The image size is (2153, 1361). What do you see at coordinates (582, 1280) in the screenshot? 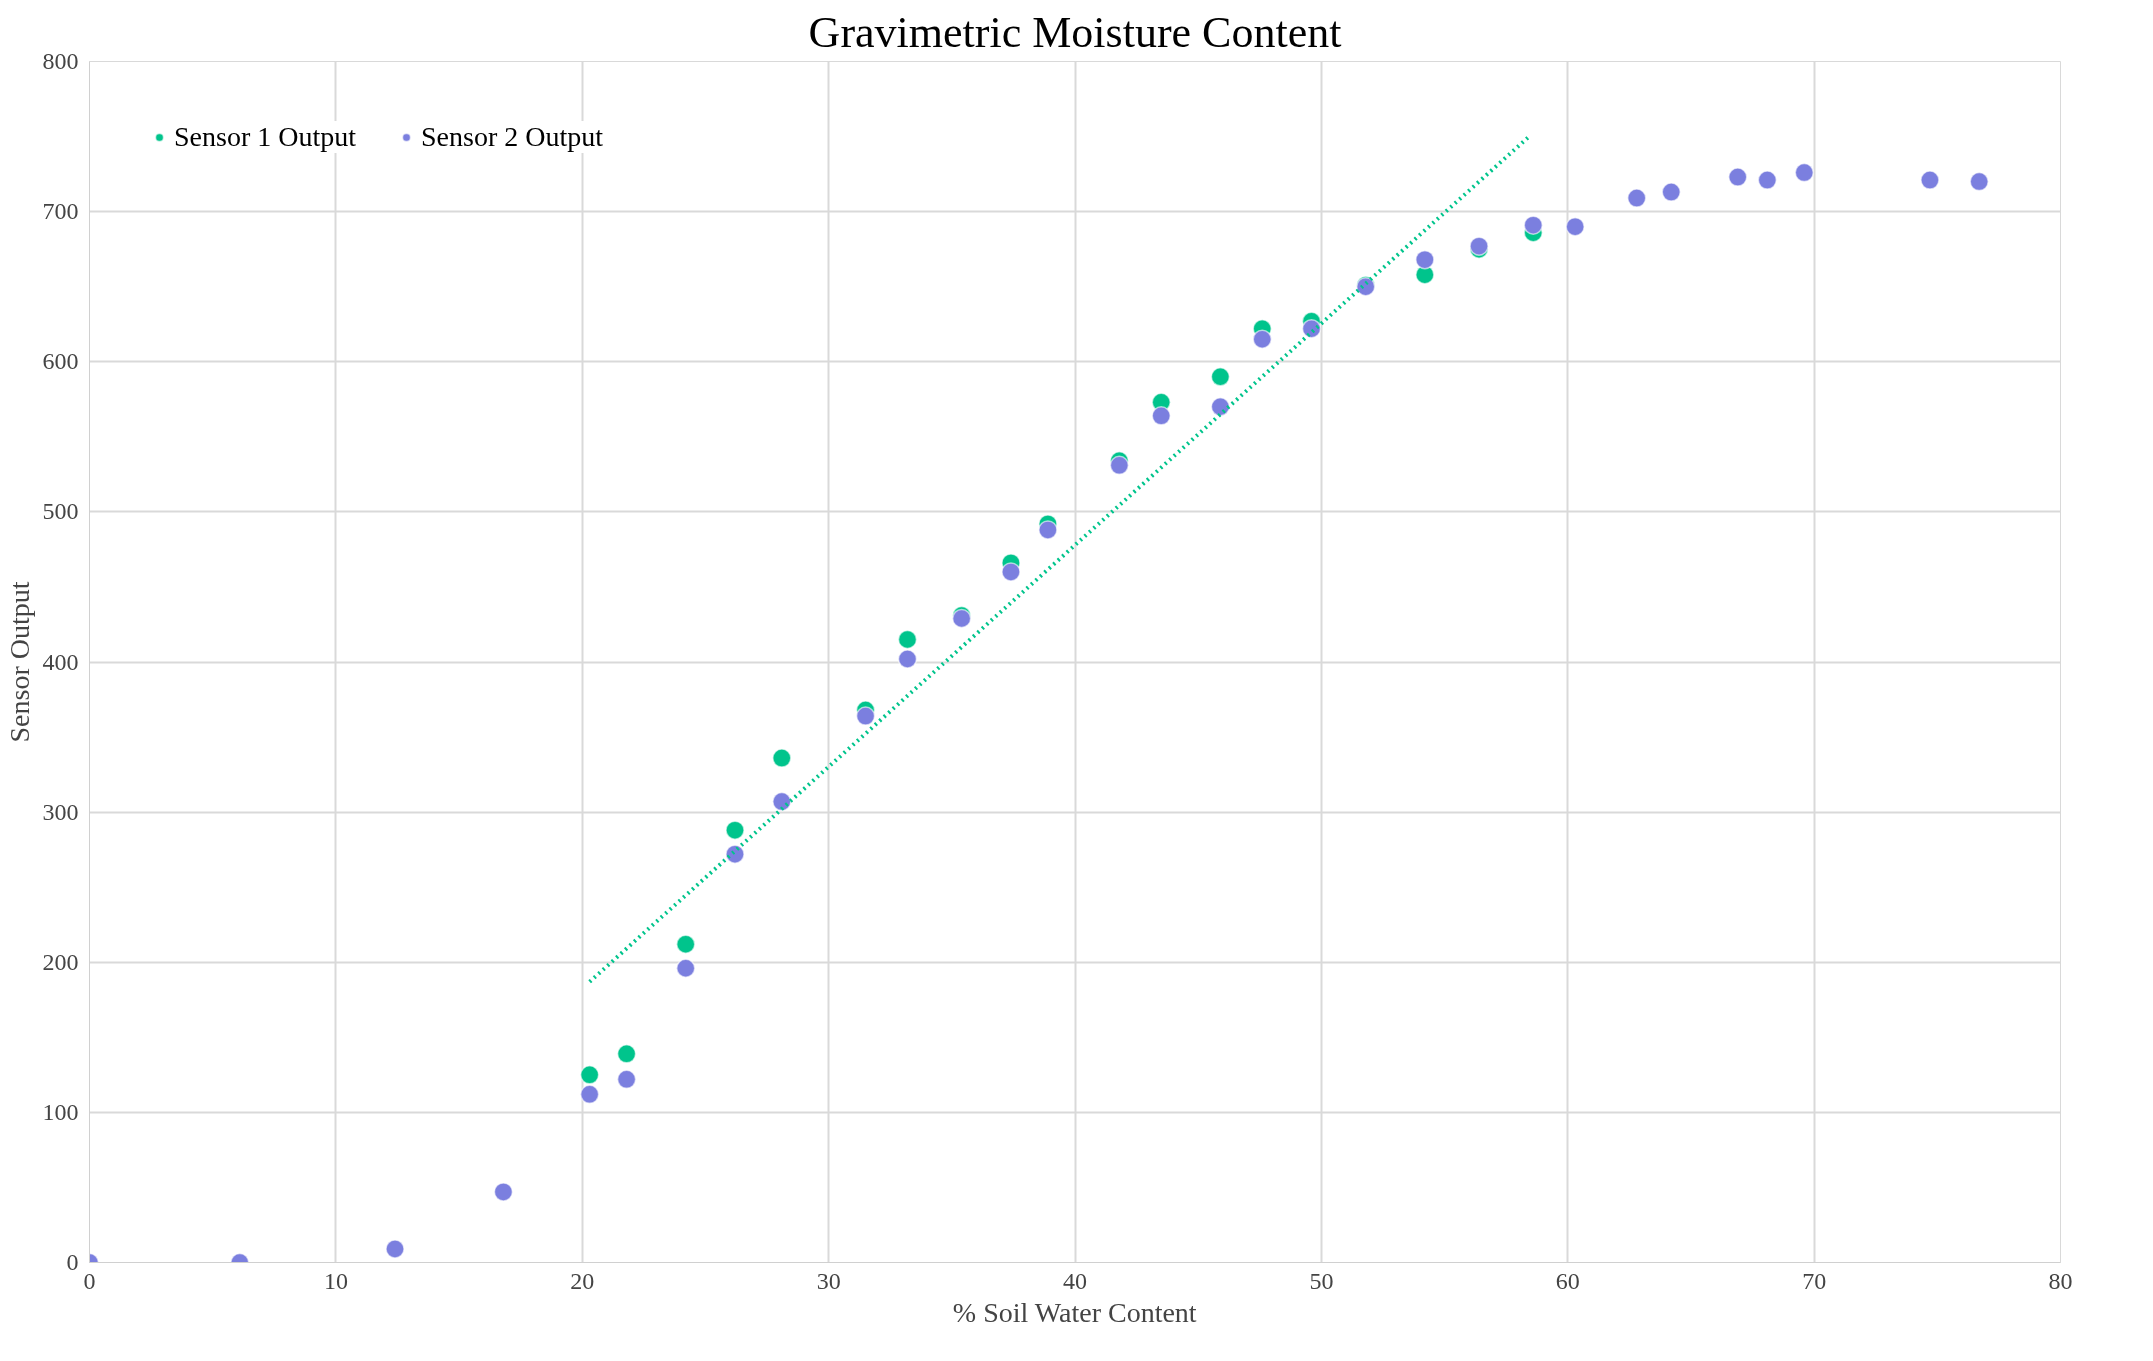
I see `x-tick-label: 20` at bounding box center [582, 1280].